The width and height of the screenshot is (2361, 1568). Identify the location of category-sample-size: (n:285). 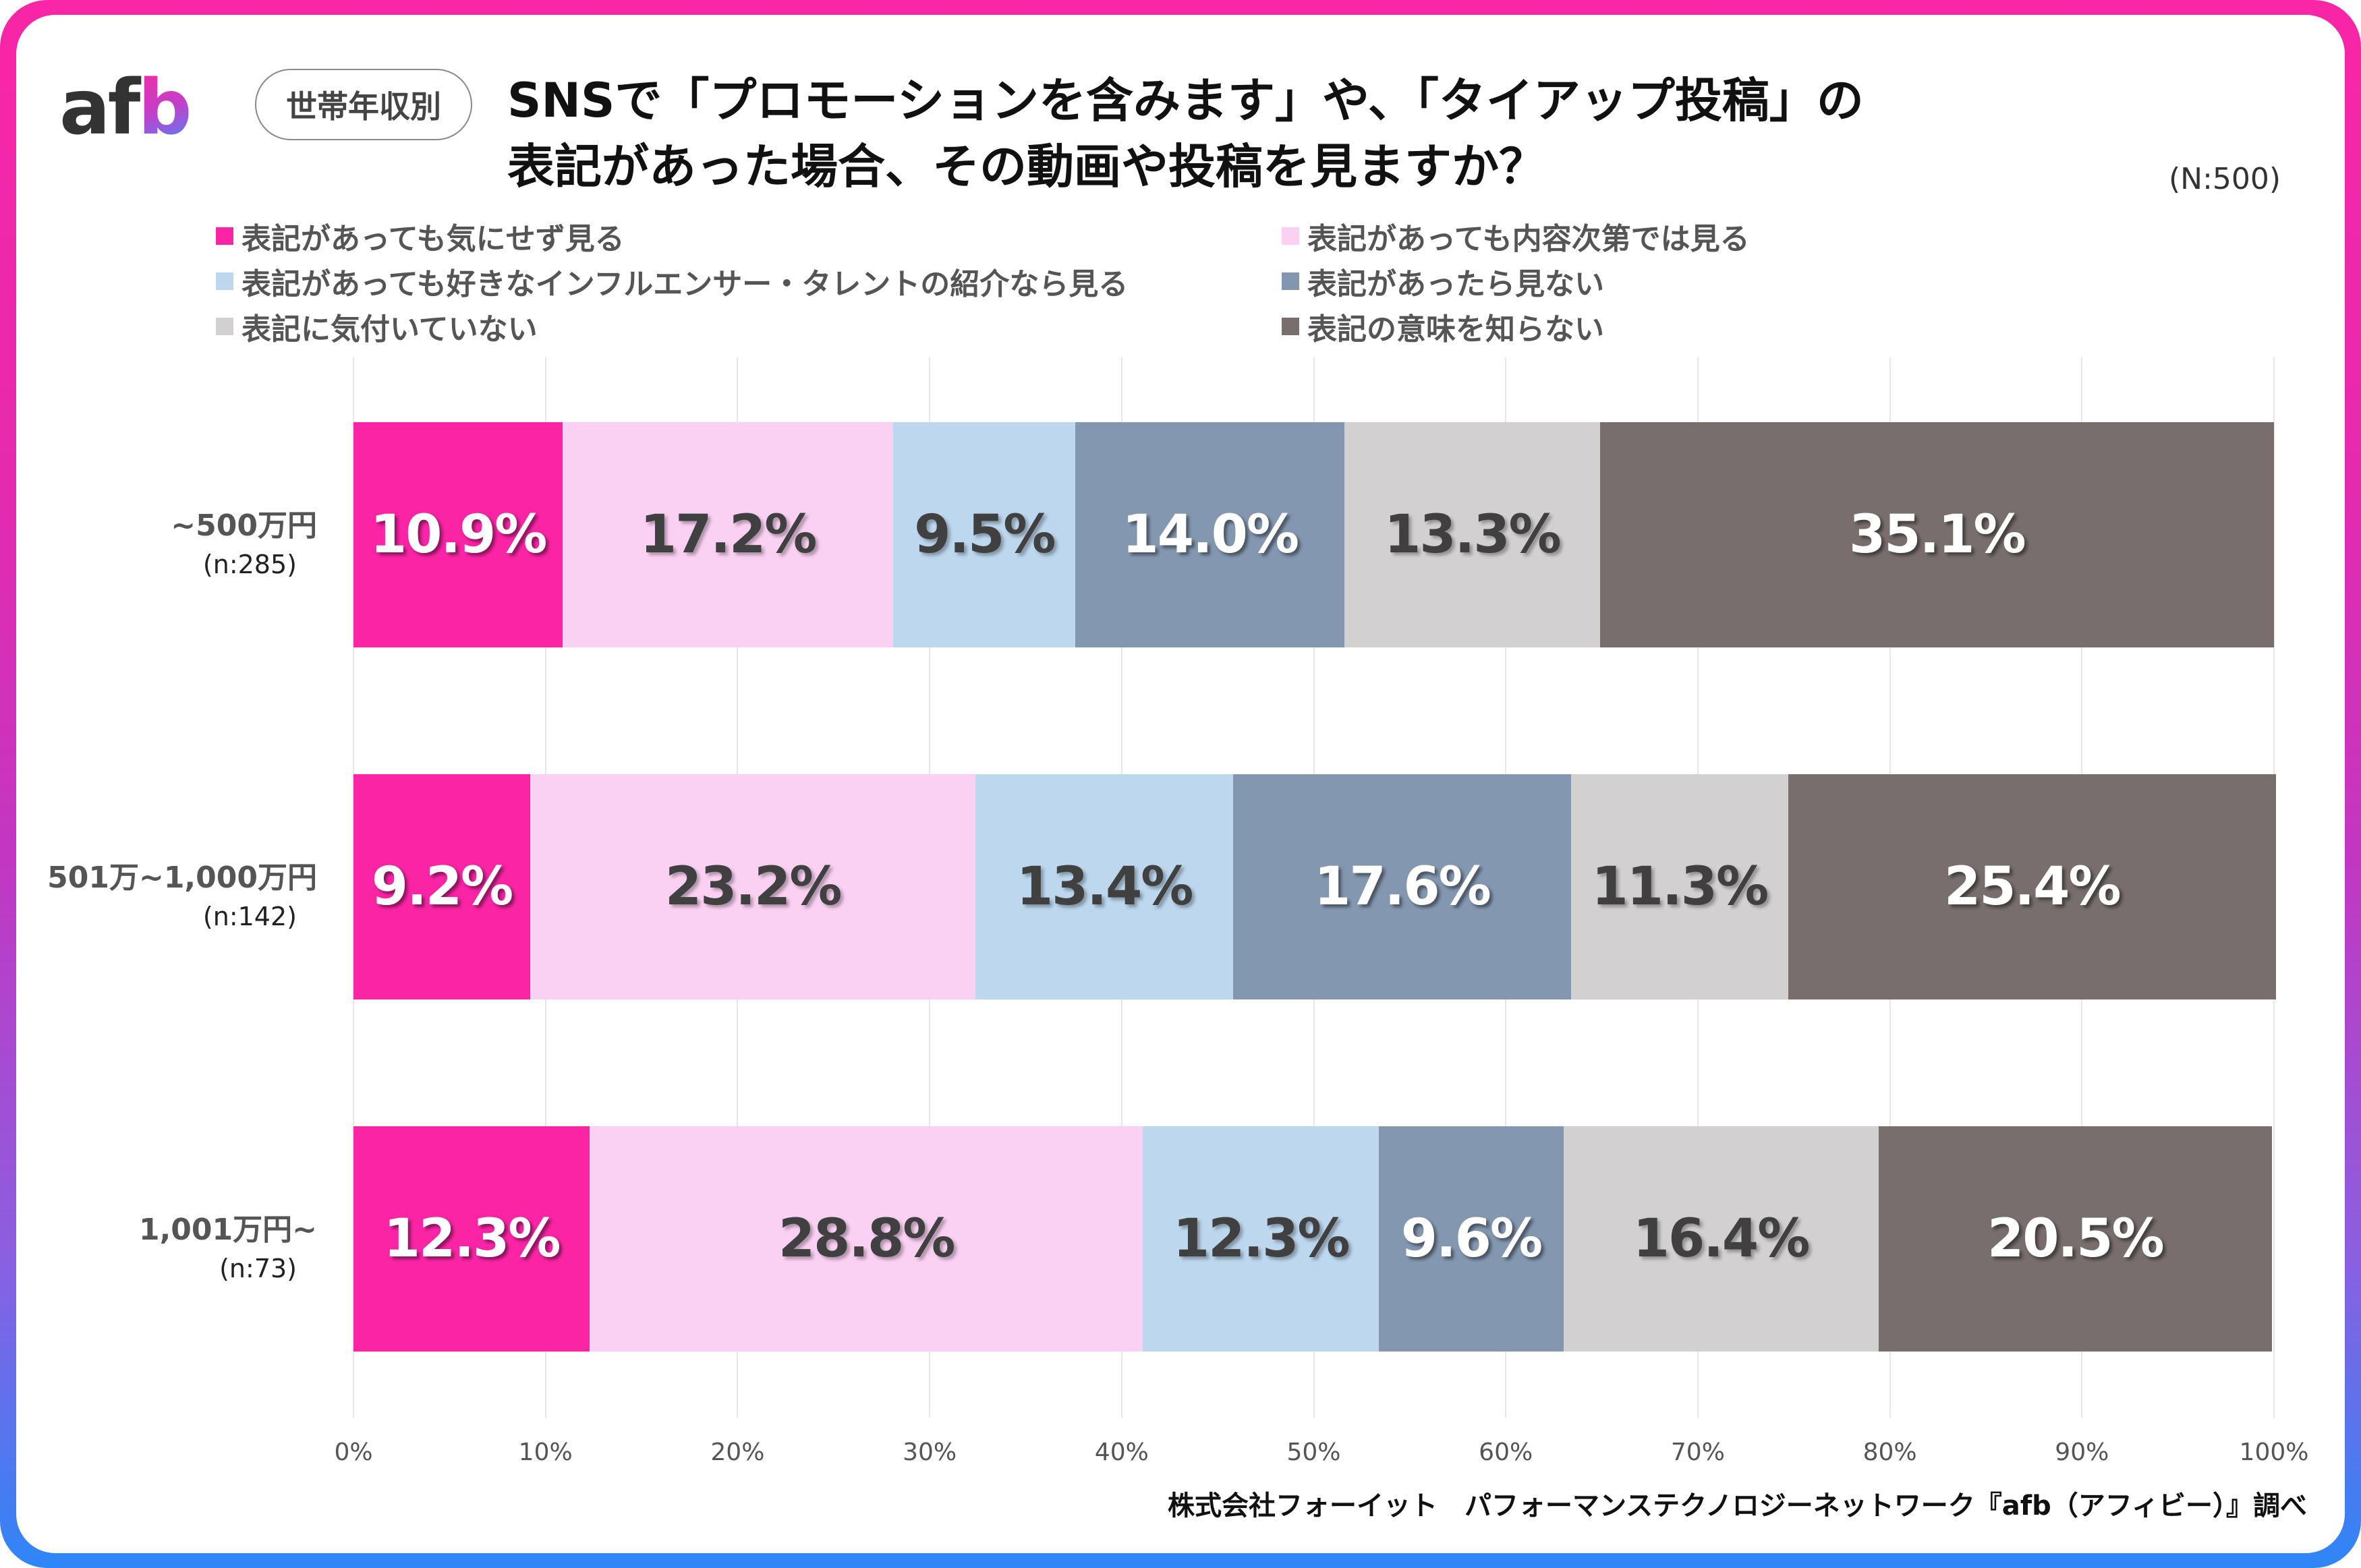
(250, 564).